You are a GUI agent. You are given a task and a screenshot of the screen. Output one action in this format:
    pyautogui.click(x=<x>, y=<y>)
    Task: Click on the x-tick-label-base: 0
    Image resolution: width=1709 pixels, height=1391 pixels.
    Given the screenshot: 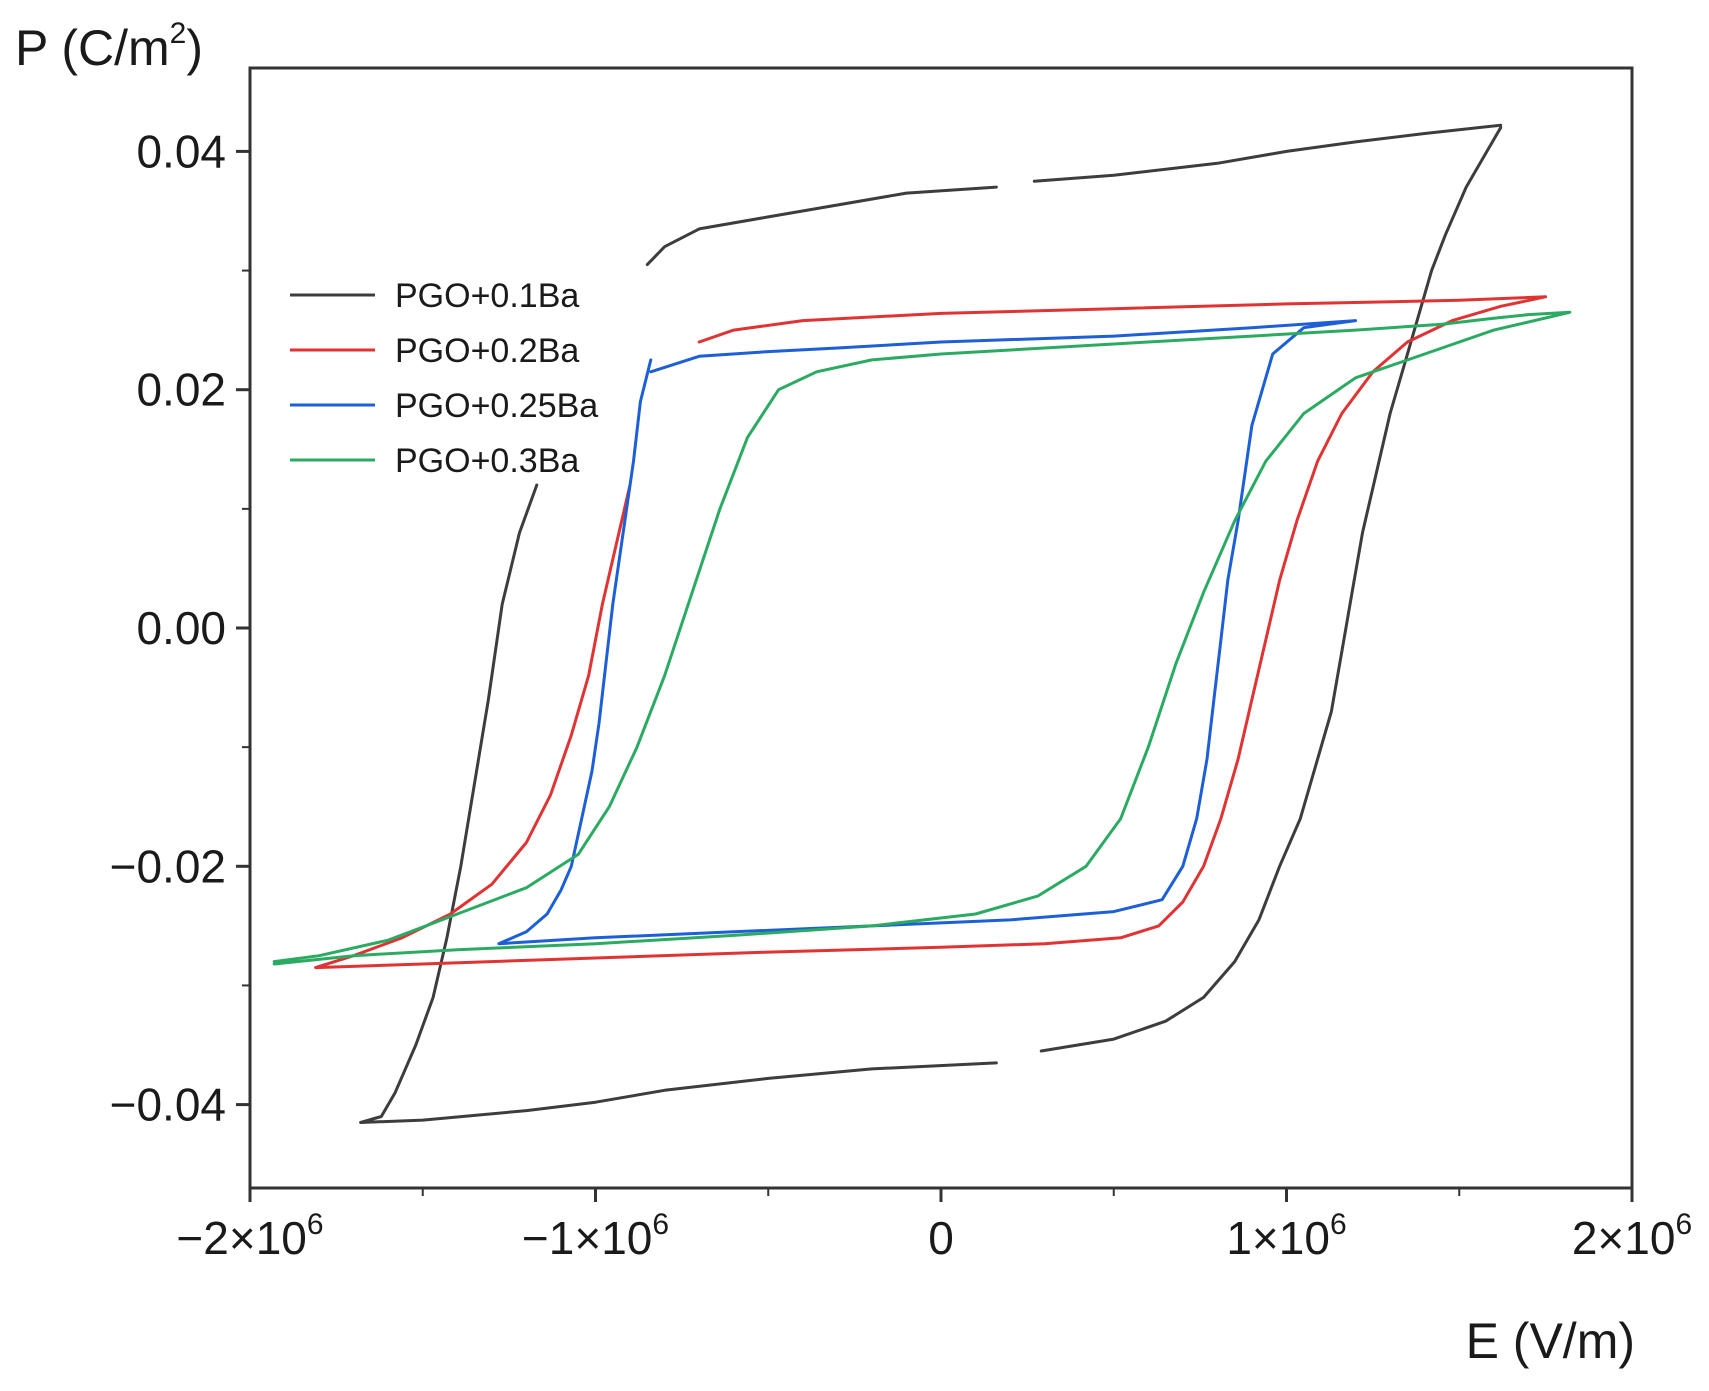 What is the action you would take?
    pyautogui.click(x=941, y=1238)
    